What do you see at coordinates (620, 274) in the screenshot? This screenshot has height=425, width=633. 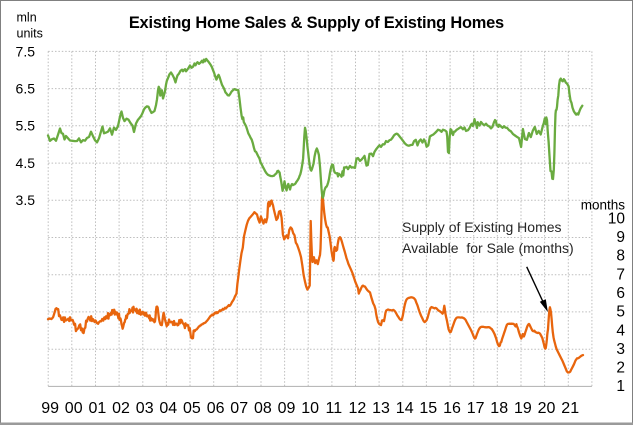 I see `svg-text: 7` at bounding box center [620, 274].